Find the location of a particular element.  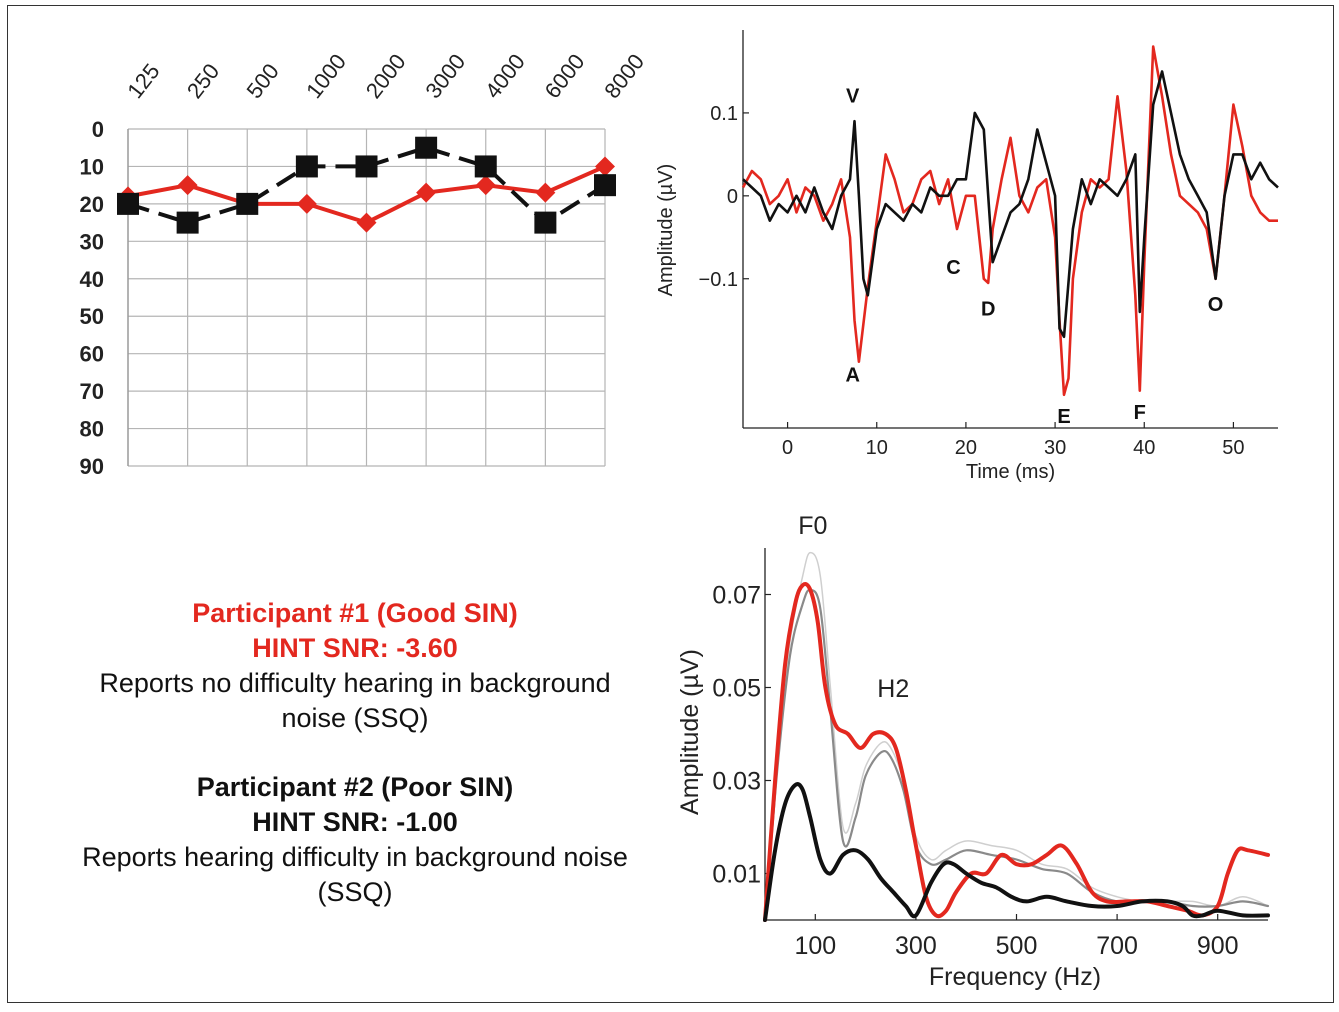

spacer is located at coordinates (355, 753).